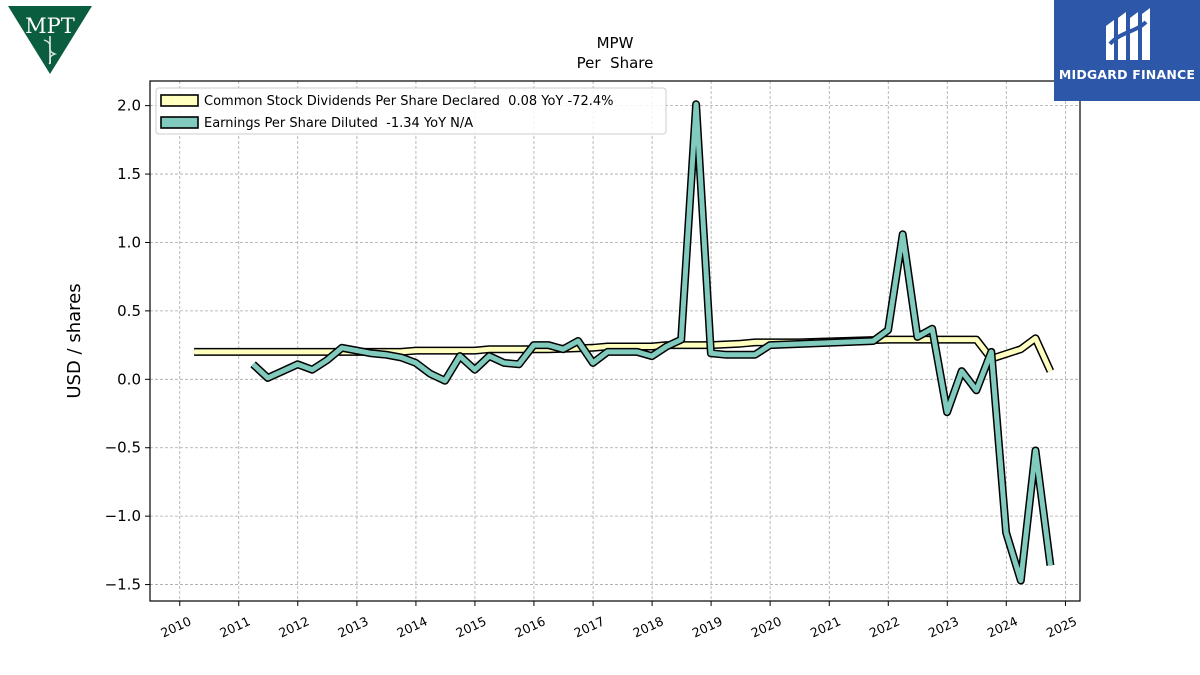  What do you see at coordinates (129, 379) in the screenshot?
I see `y-tick-label: 0.0` at bounding box center [129, 379].